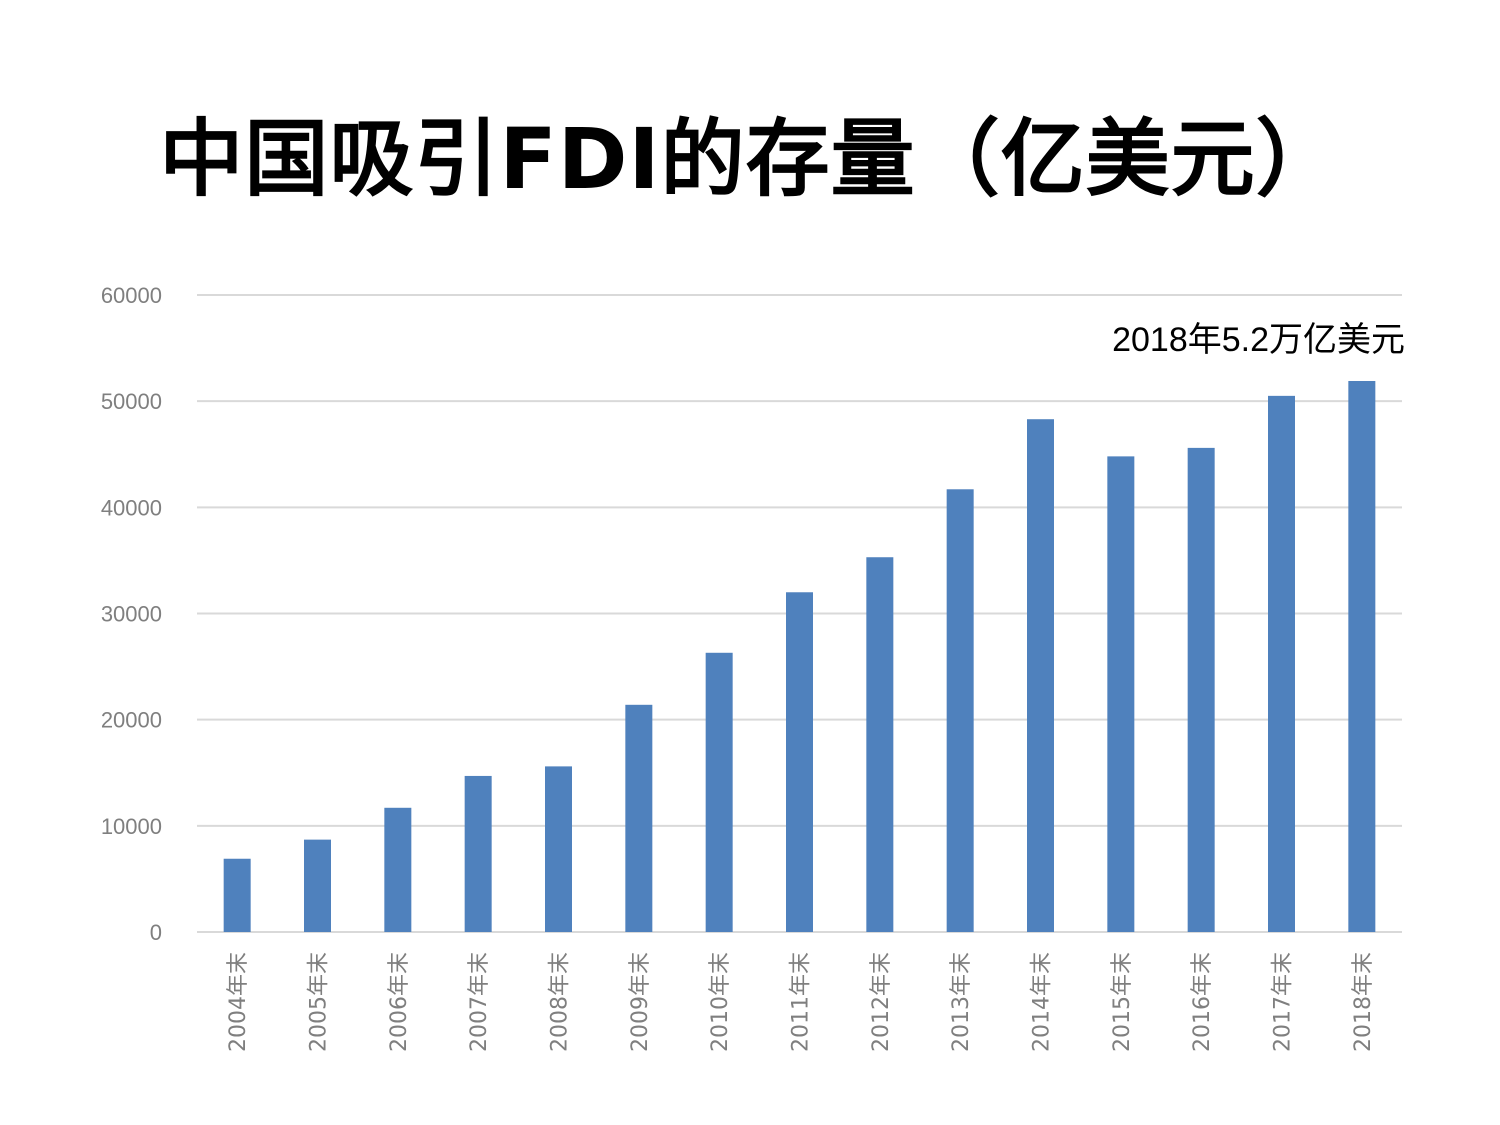 This screenshot has width=1500, height=1125. I want to click on y-tick-label: 10000, so click(131, 826).